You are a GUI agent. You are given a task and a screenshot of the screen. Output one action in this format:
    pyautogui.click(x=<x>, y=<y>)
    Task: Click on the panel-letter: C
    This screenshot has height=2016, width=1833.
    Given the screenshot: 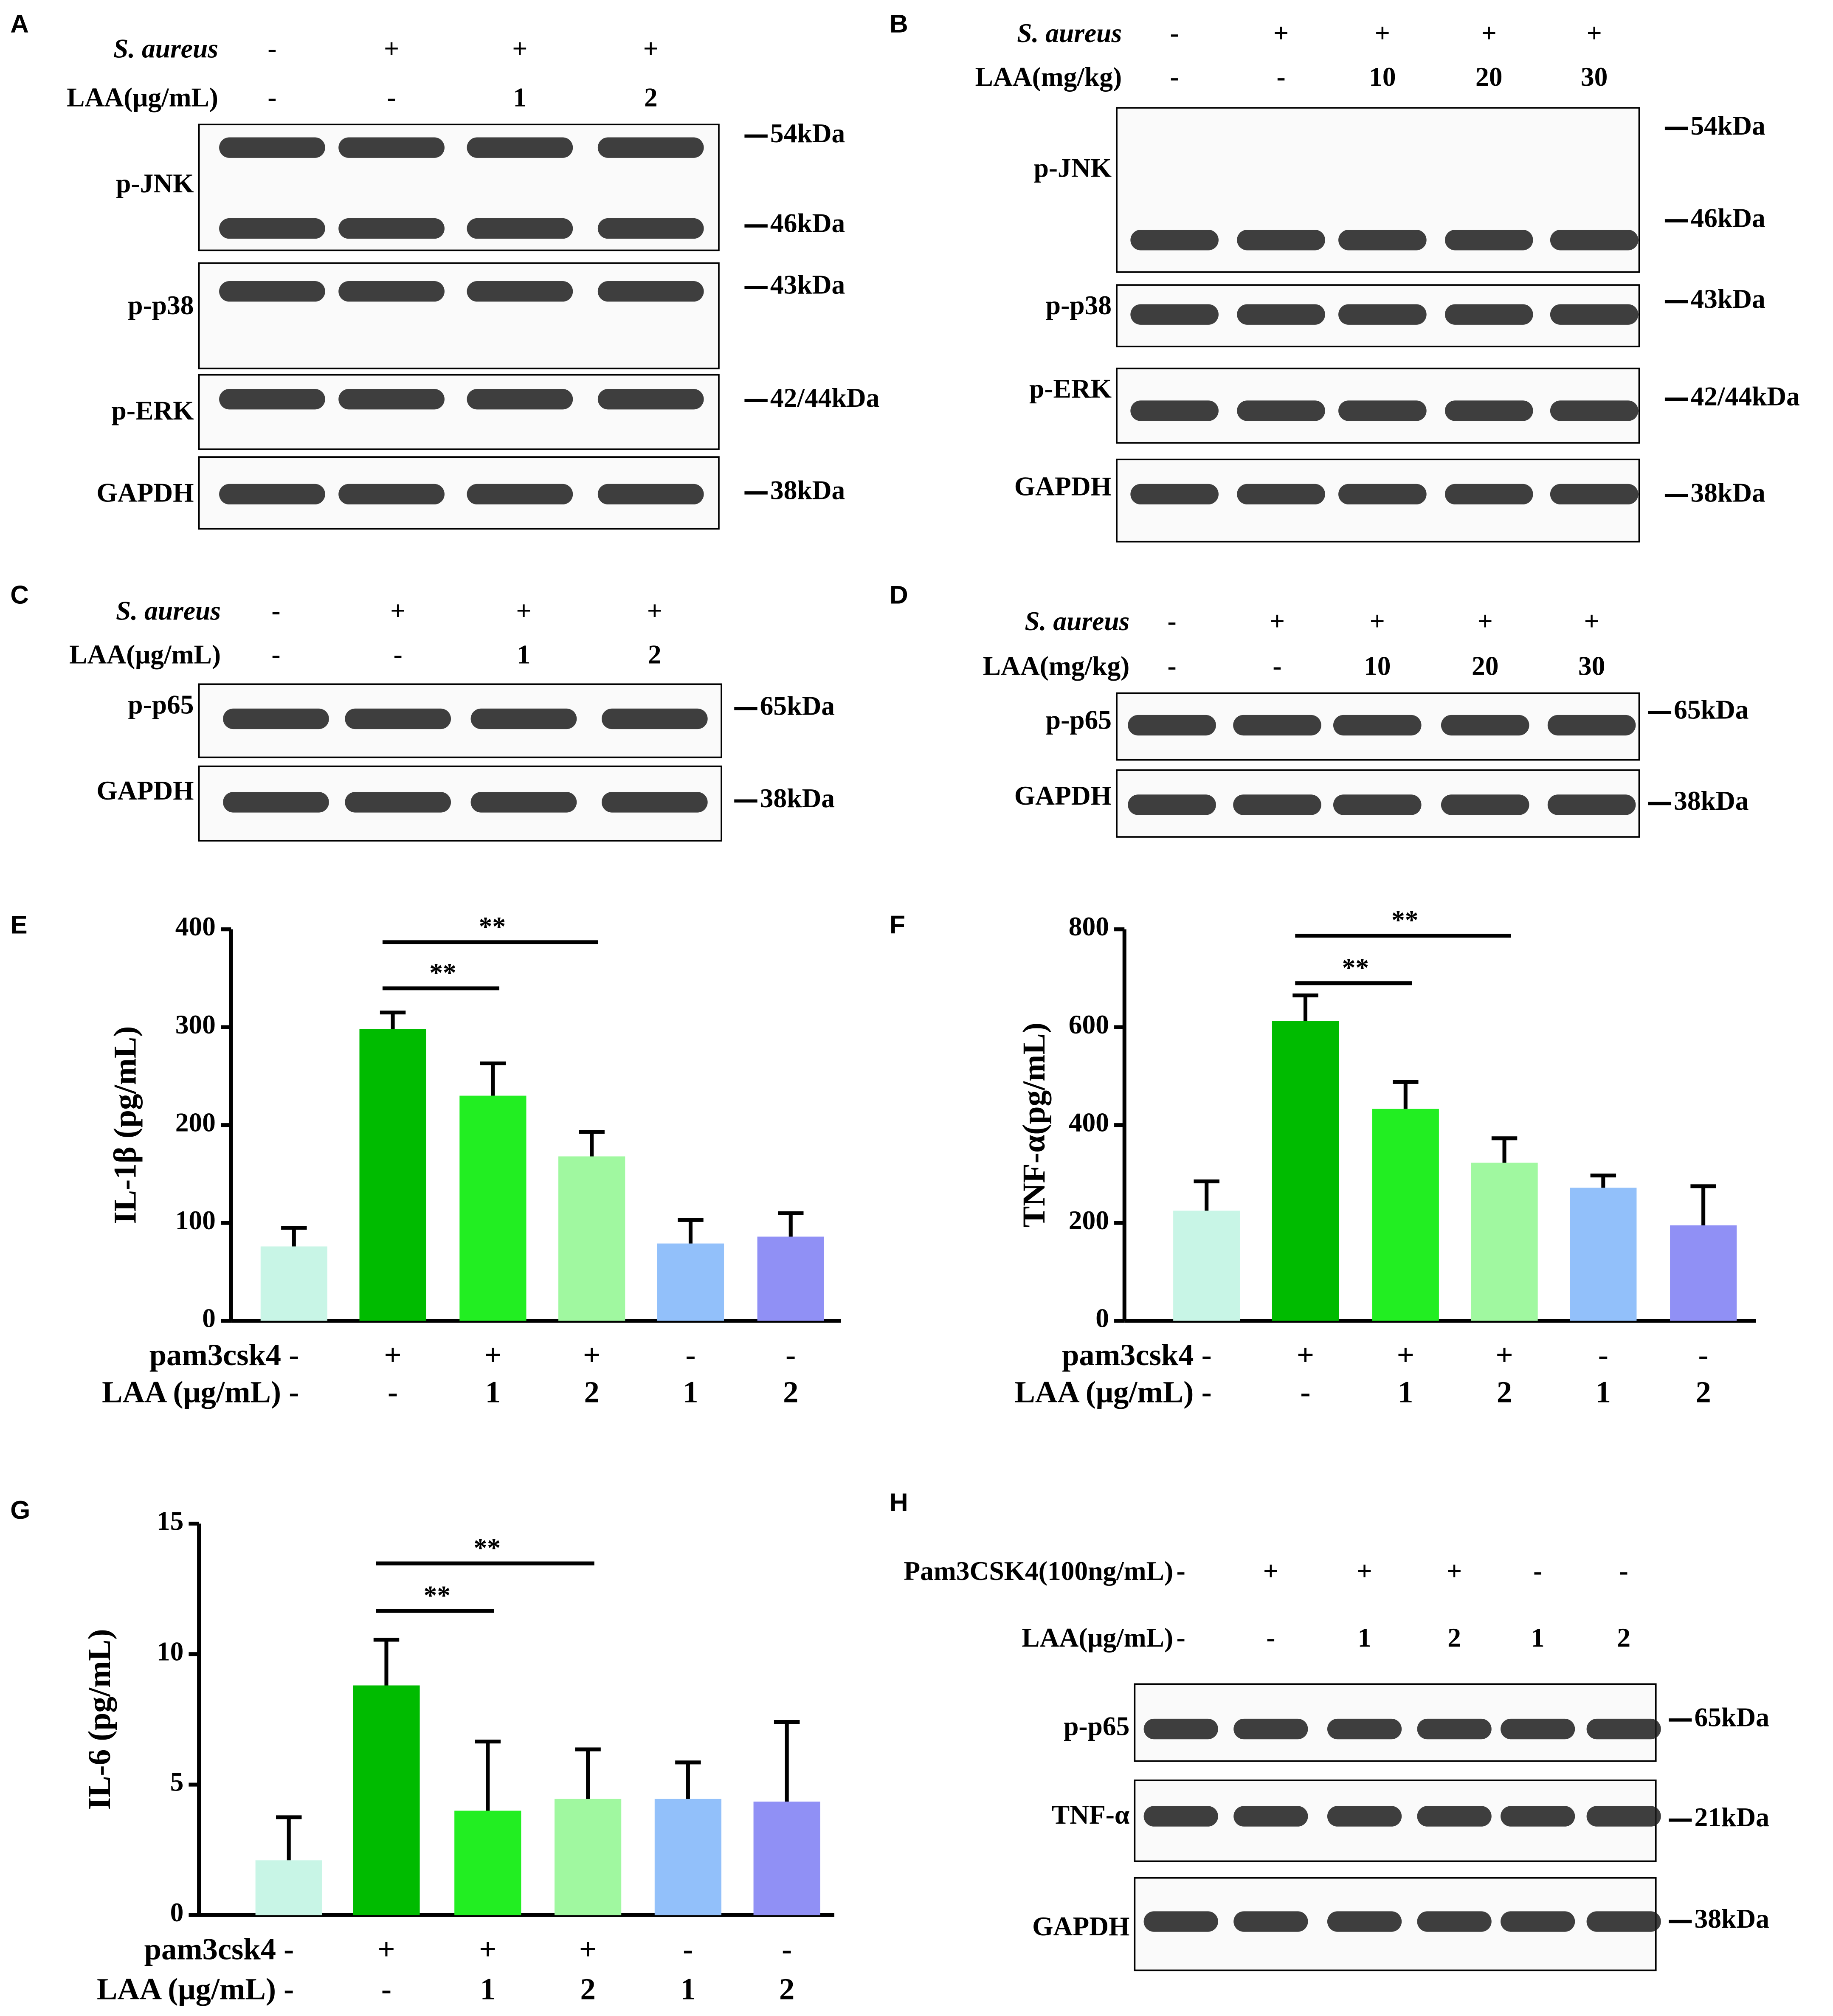 What is the action you would take?
    pyautogui.click(x=19, y=594)
    